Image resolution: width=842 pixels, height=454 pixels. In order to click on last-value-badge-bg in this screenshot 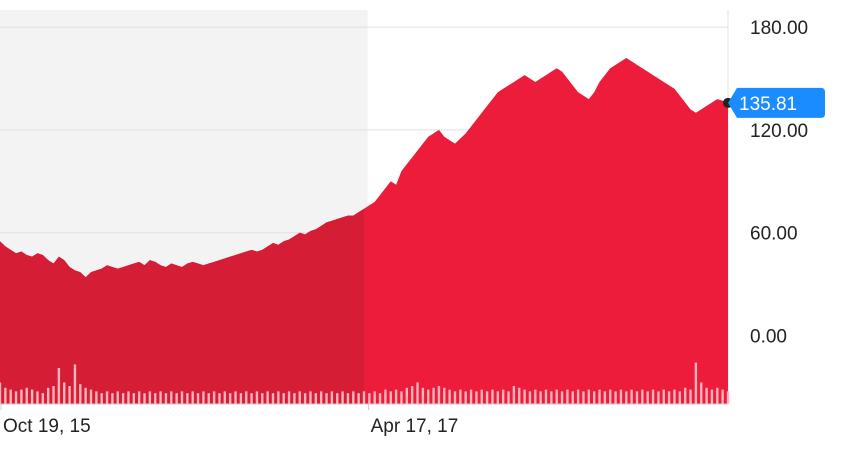, I will do `click(776, 102)`.